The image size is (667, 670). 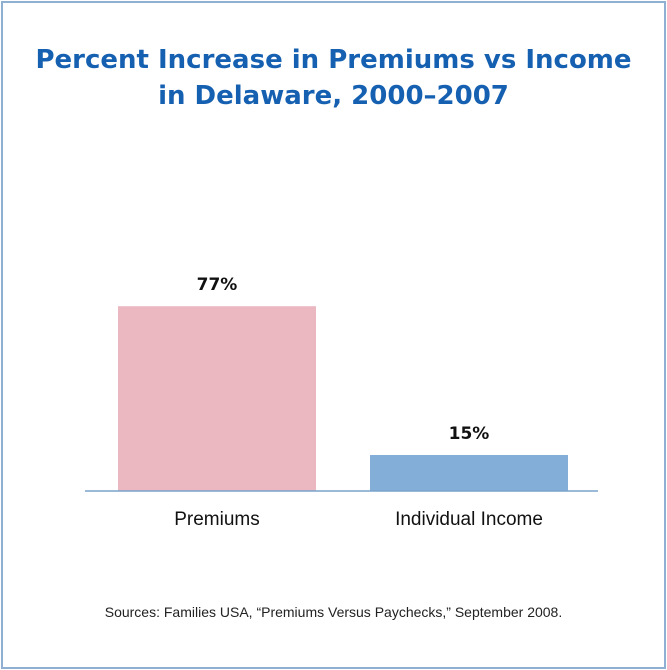 I want to click on value-labels-group: 77% 15%, so click(x=343, y=359).